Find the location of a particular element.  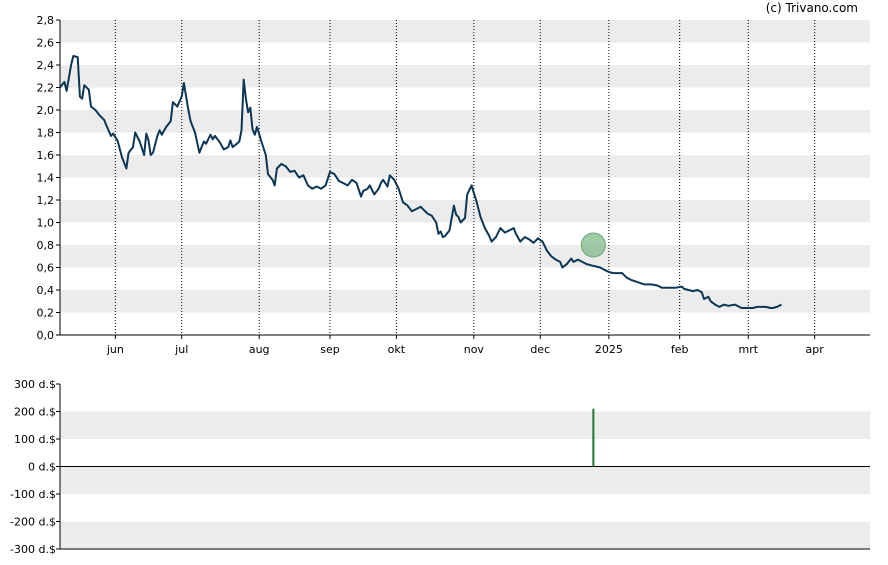

y-tick-label: 0,2 is located at coordinates (46, 313).